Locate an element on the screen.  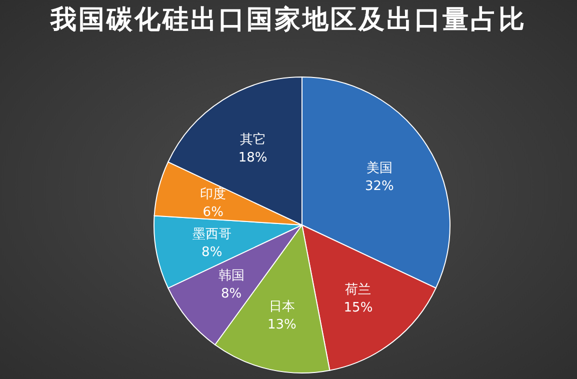
data-label: 18% is located at coordinates (253, 158).